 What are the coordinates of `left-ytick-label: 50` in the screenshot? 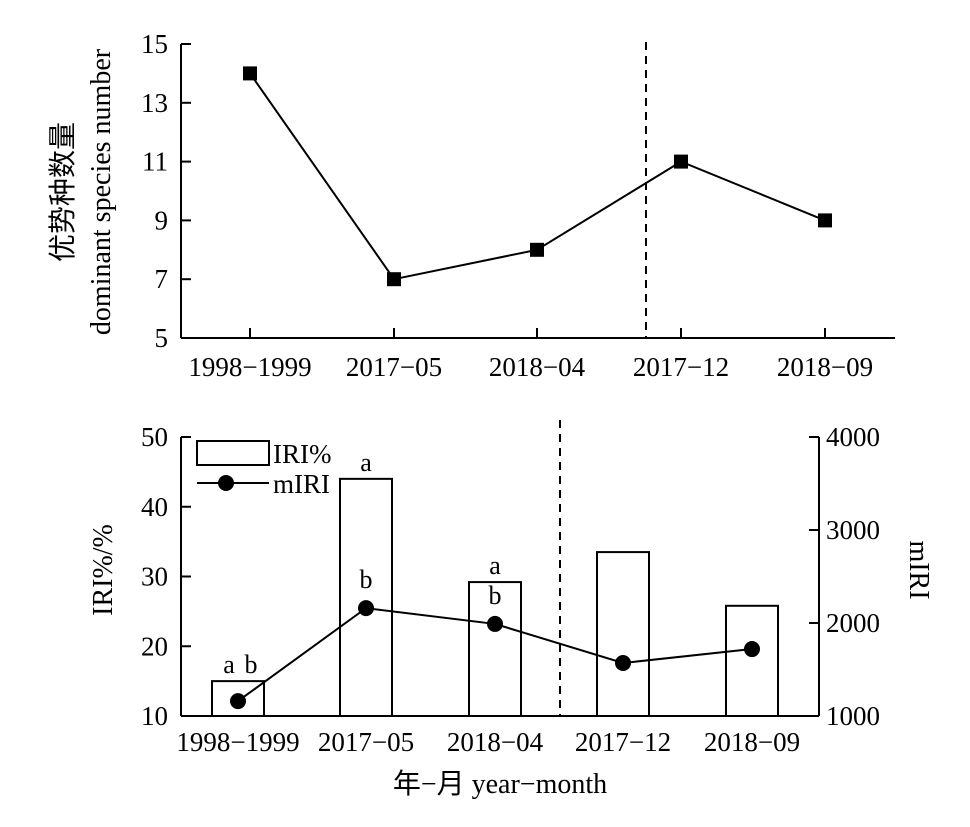 It's located at (154, 437).